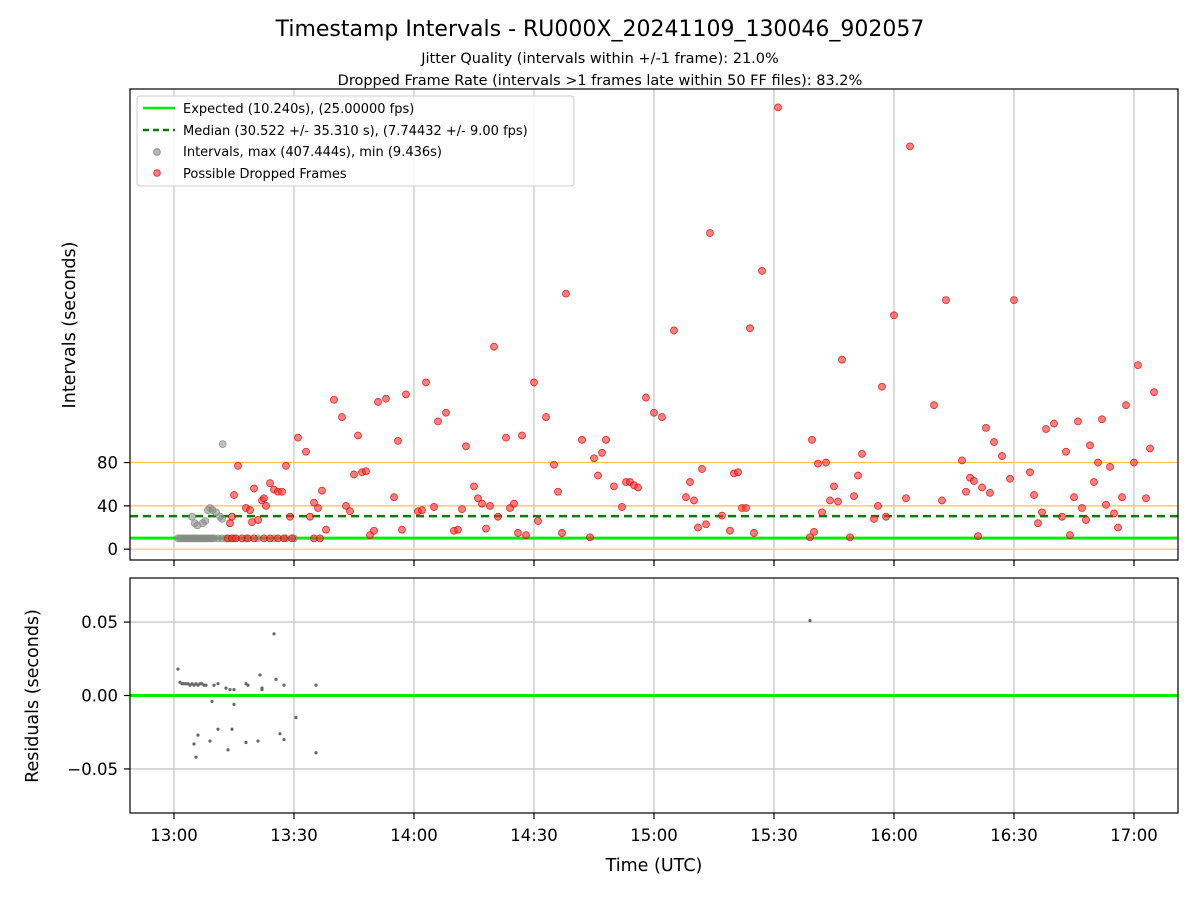  What do you see at coordinates (265, 174) in the screenshot?
I see `legend-dropped-label: Possible Dropped Frames` at bounding box center [265, 174].